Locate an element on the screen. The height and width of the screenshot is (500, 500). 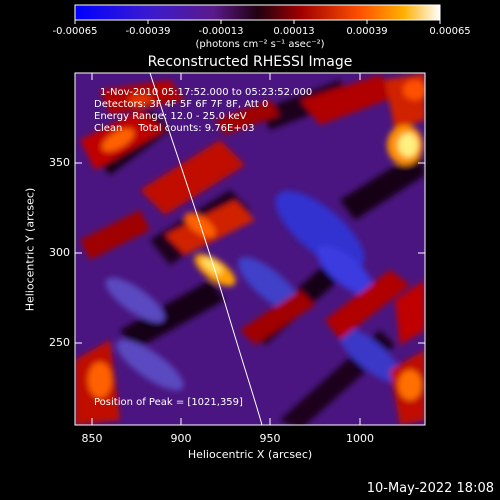
annotation-energy-range: Energy Range: 12.0 - 25.0 keV is located at coordinates (170, 116).